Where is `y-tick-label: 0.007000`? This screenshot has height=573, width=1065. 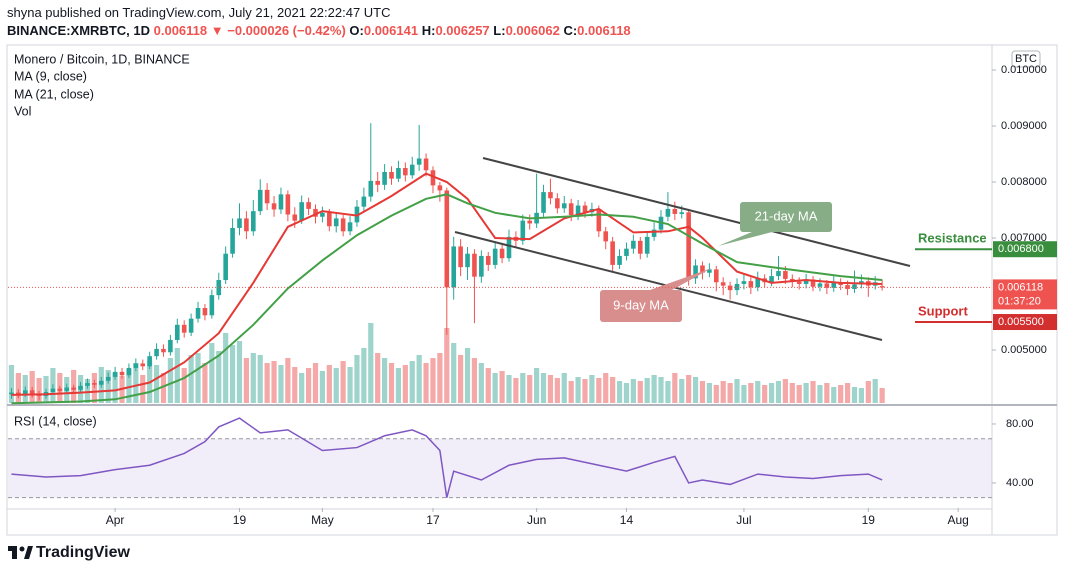 y-tick-label: 0.007000 is located at coordinates (1024, 238).